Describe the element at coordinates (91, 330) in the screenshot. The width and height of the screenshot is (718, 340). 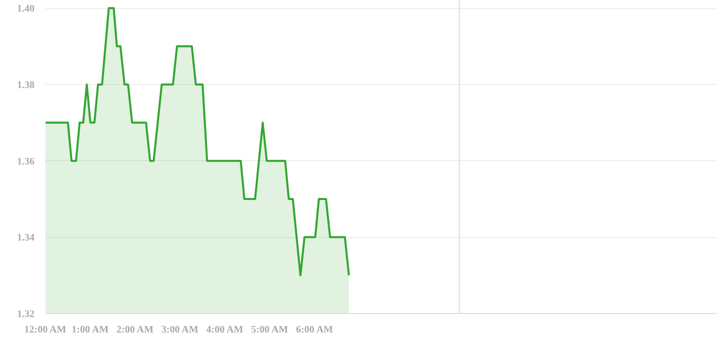
I see `x-tick-label: 1:00 AM` at that location.